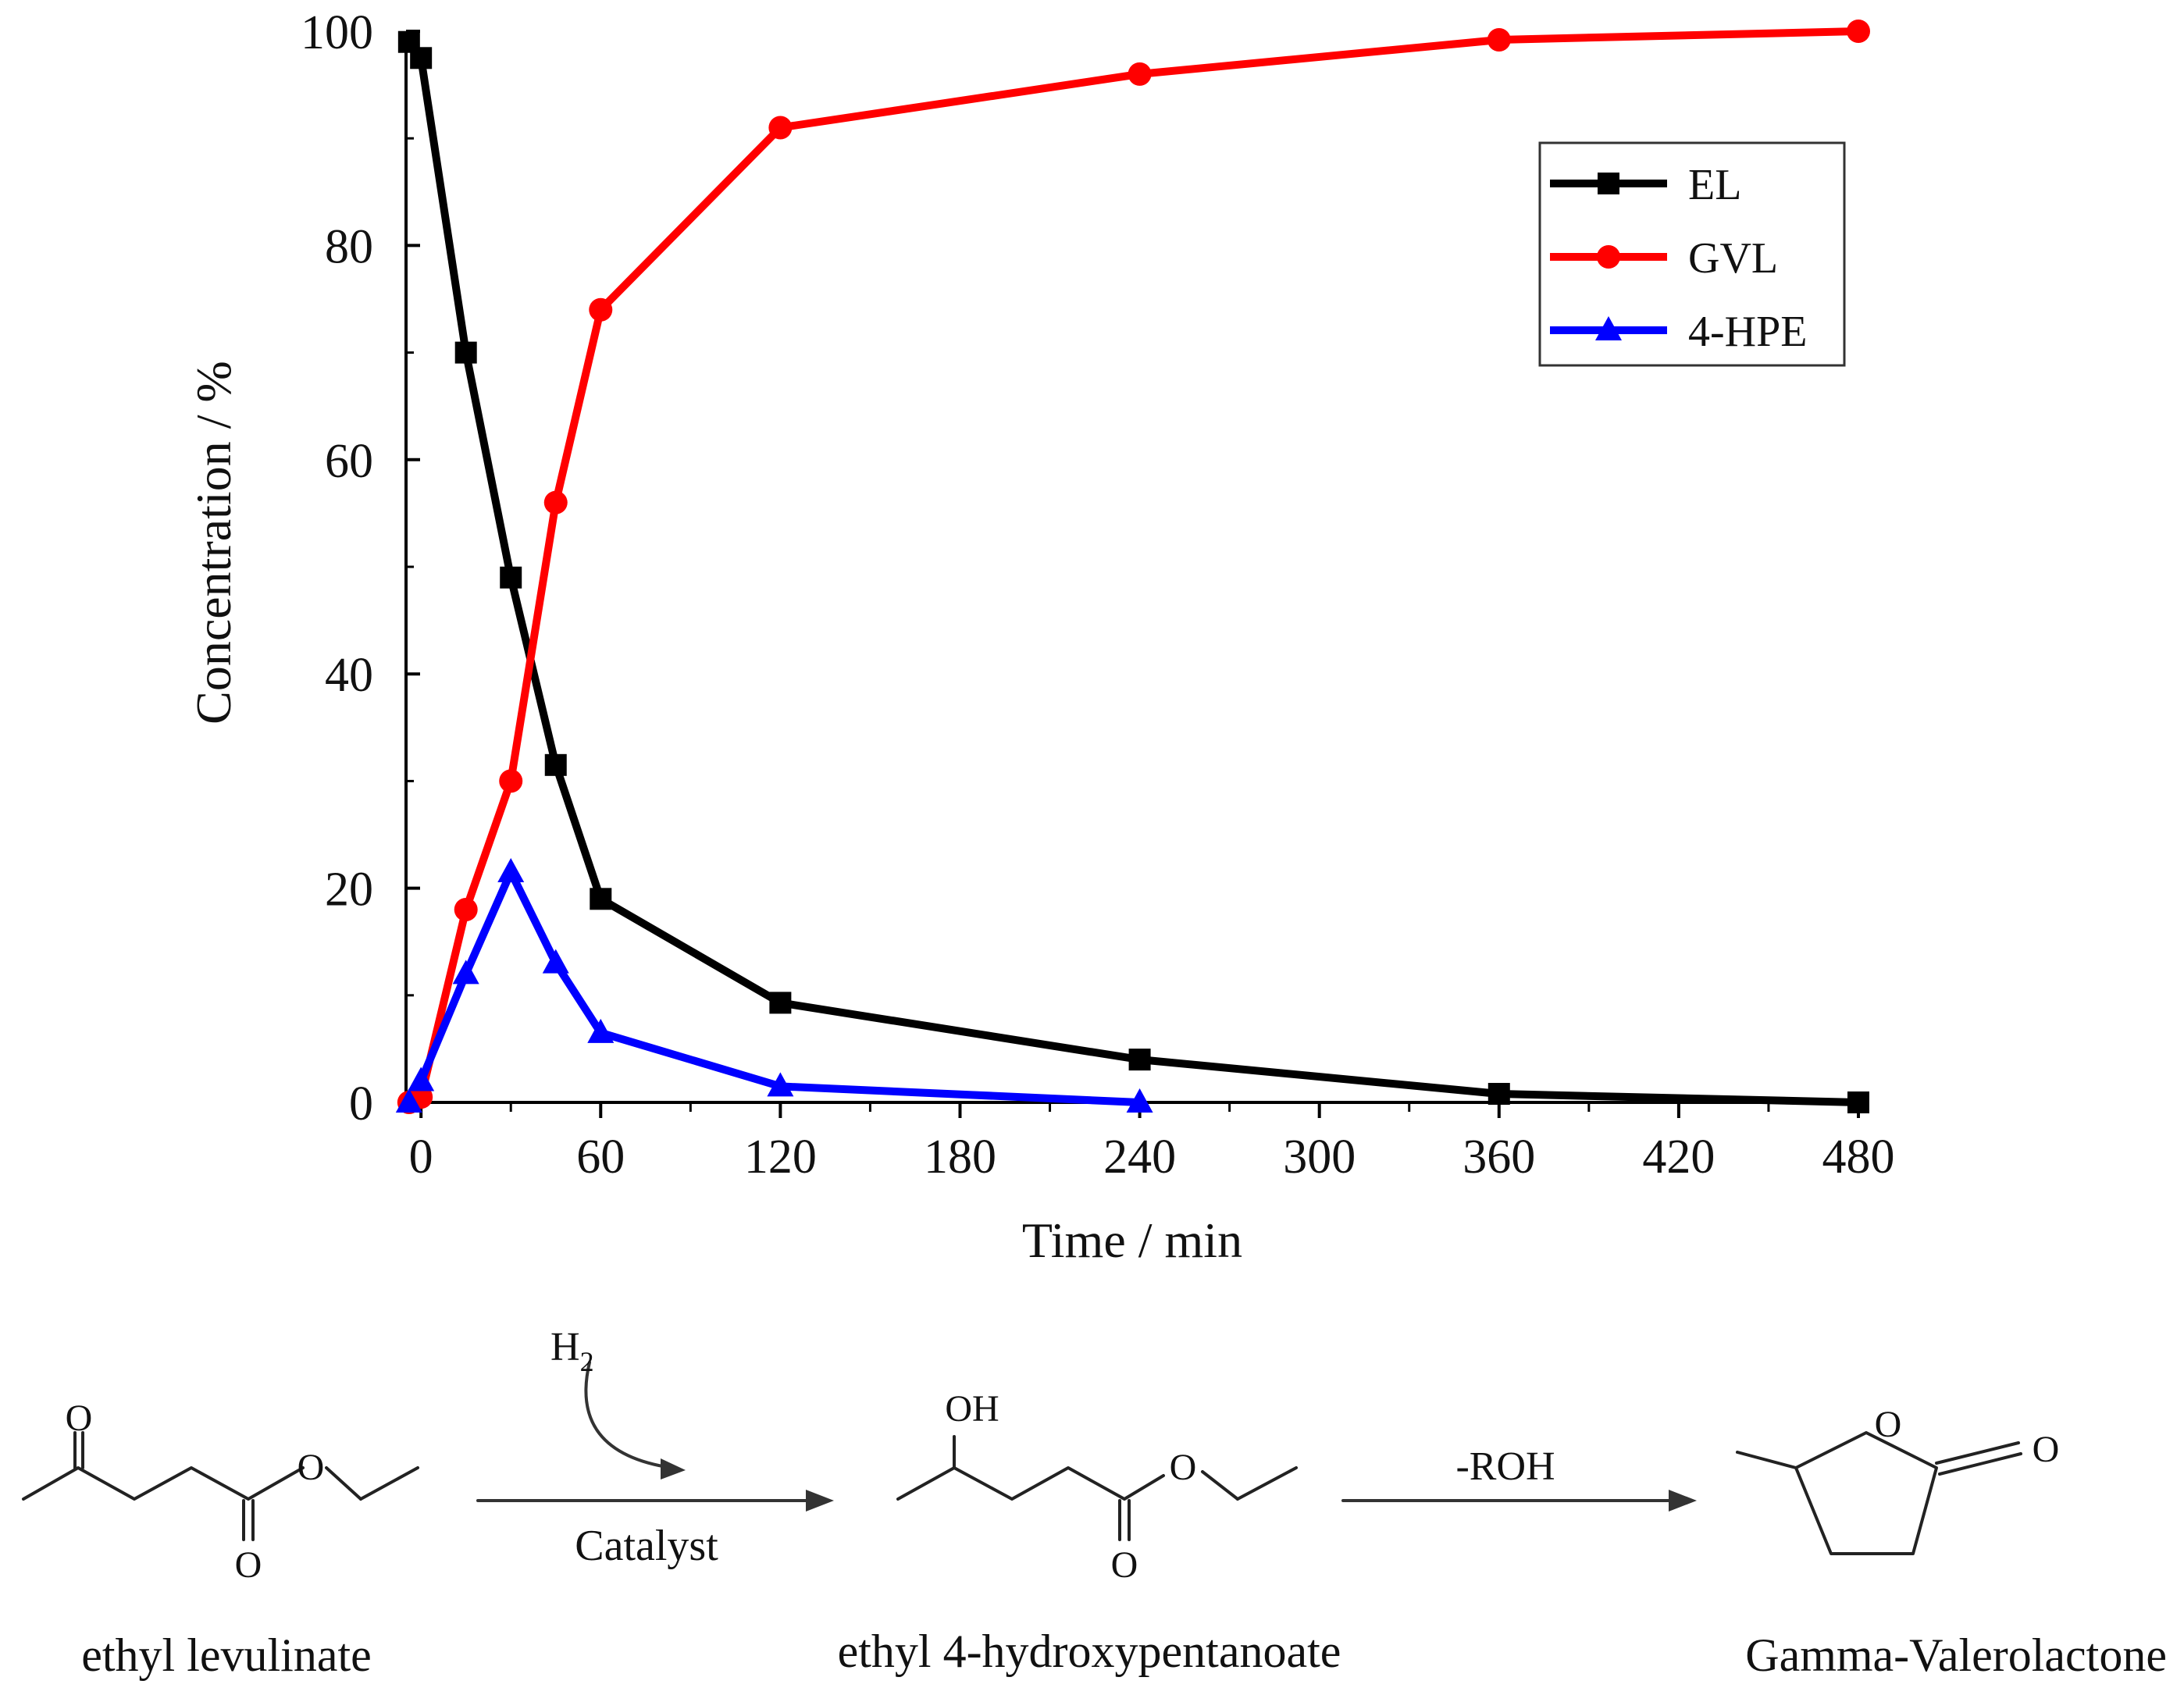  Describe the element at coordinates (1030, 1483) in the screenshot. I see `hydroxypentanoate-skeleton` at that location.